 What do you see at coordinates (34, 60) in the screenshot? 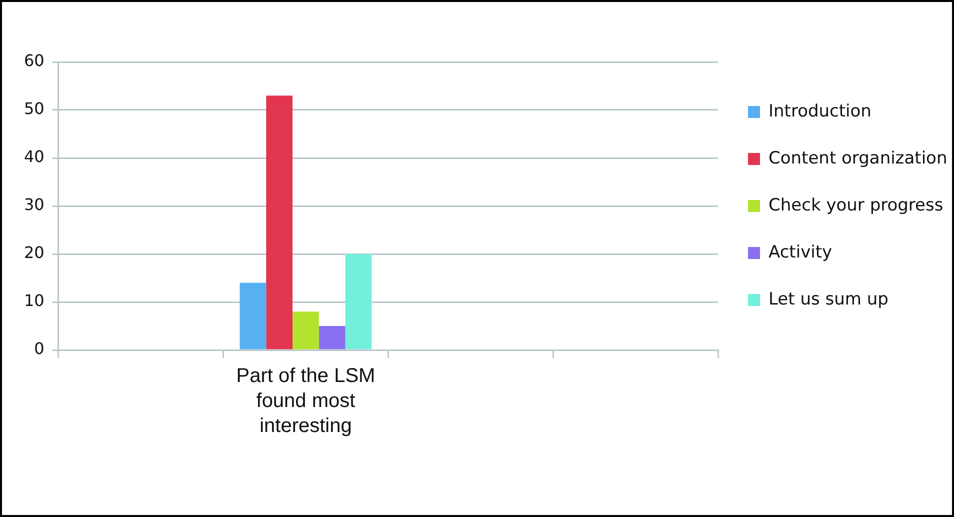
I see `y-tick-label: 60` at bounding box center [34, 60].